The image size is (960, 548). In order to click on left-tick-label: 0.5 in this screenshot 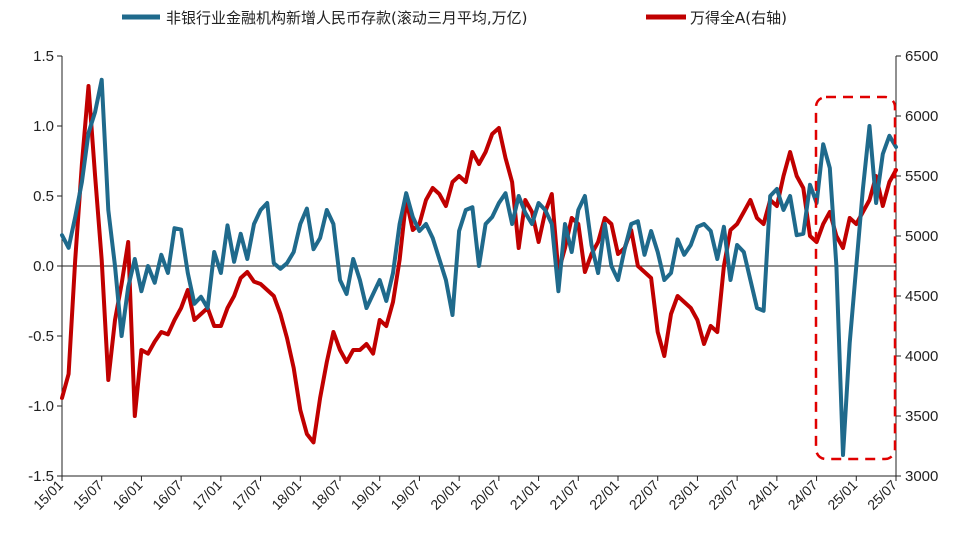, I will do `click(43, 196)`.